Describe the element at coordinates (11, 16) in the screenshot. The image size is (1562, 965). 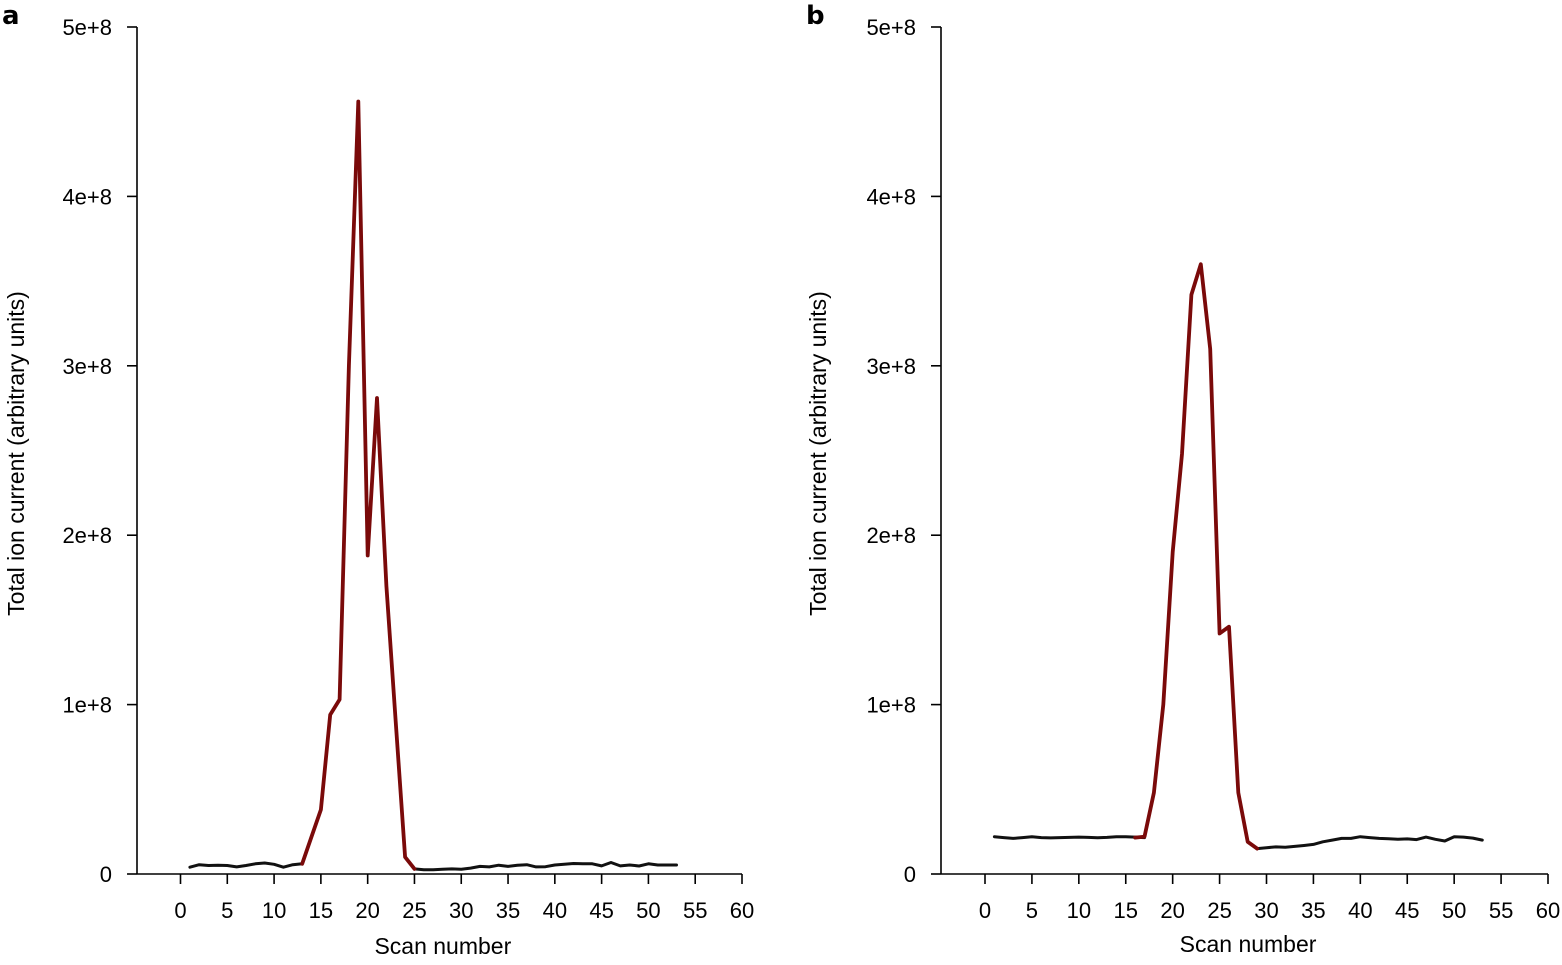
I see `panel-label-a: a` at that location.